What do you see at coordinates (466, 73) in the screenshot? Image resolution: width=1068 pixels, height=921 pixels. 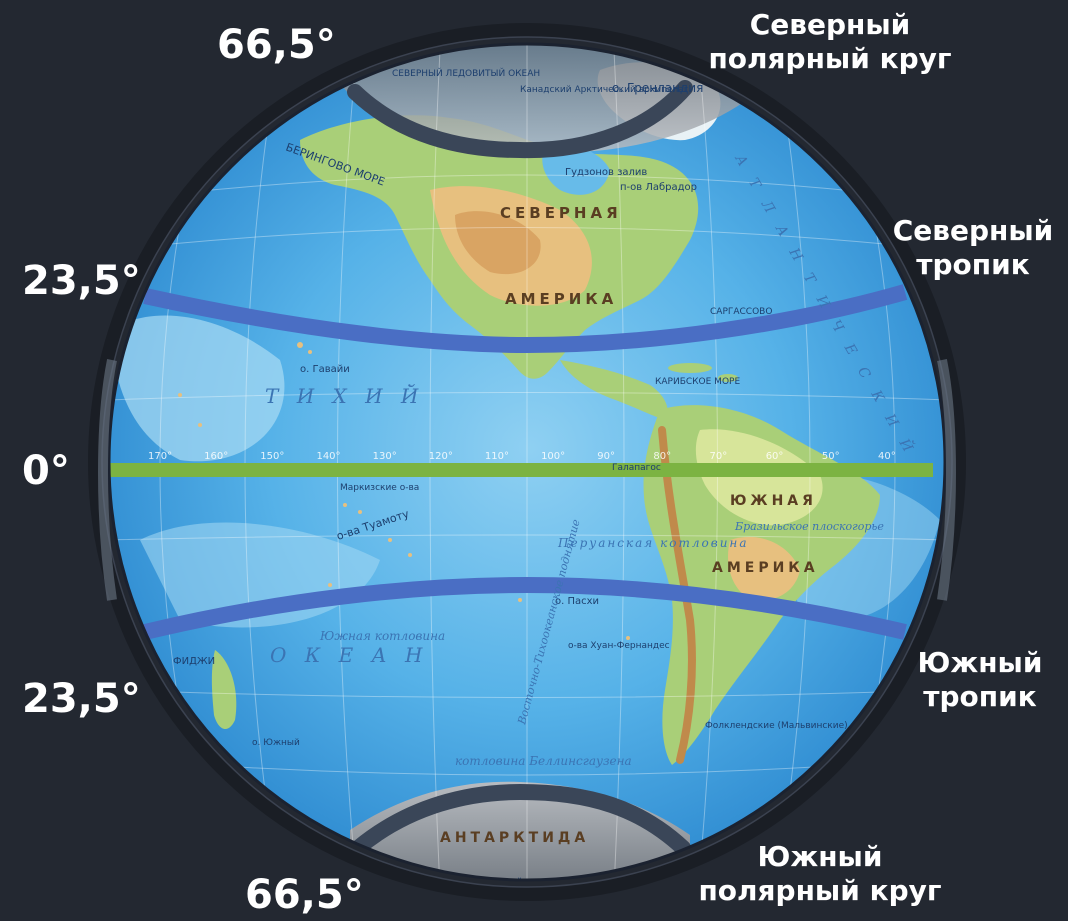 I see `arctic-ocean-label: СЕВЕРНЫЙ ЛЕДОВИТЫЙ ОКЕАН` at bounding box center [466, 73].